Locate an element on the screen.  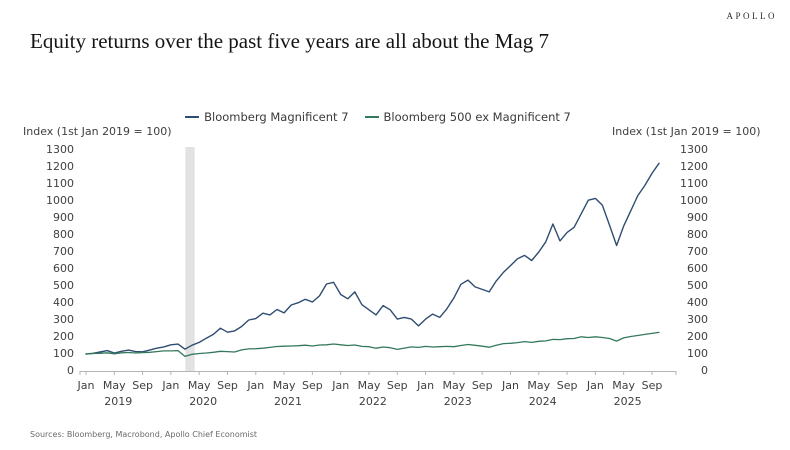
y-tick-label-left: 800 is located at coordinates (63, 234).